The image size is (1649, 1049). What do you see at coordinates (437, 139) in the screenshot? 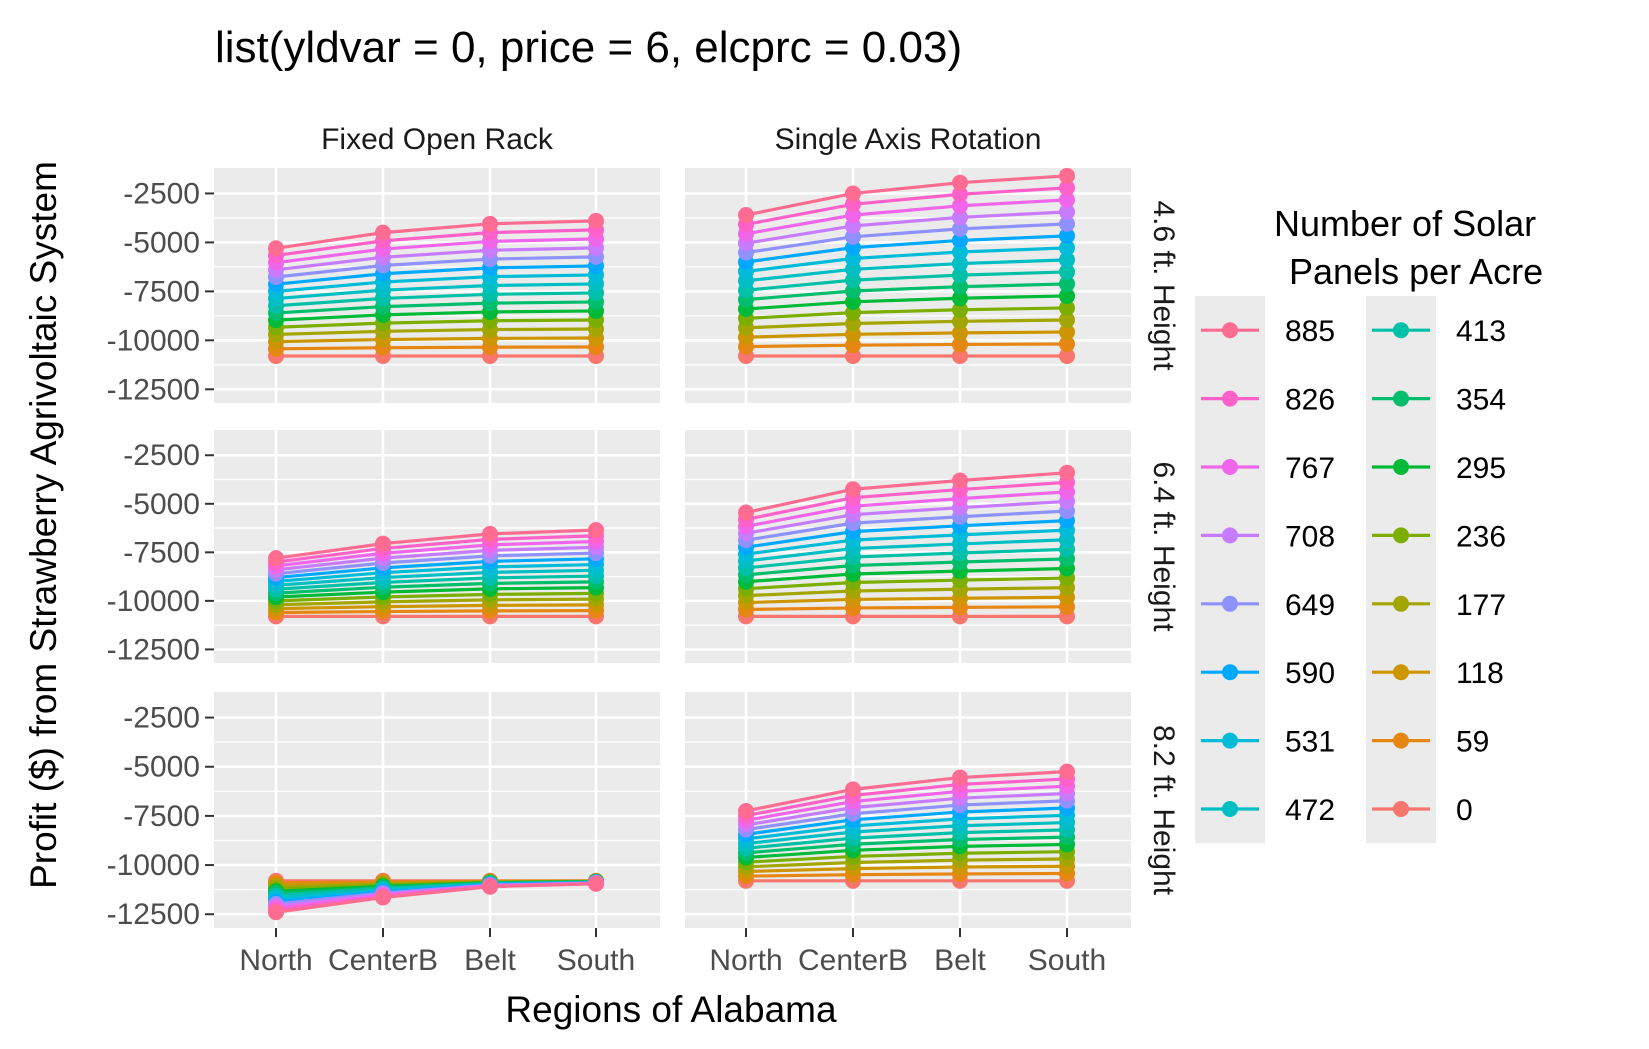
I see `column-strip-label: Fixed Open Rack` at bounding box center [437, 139].